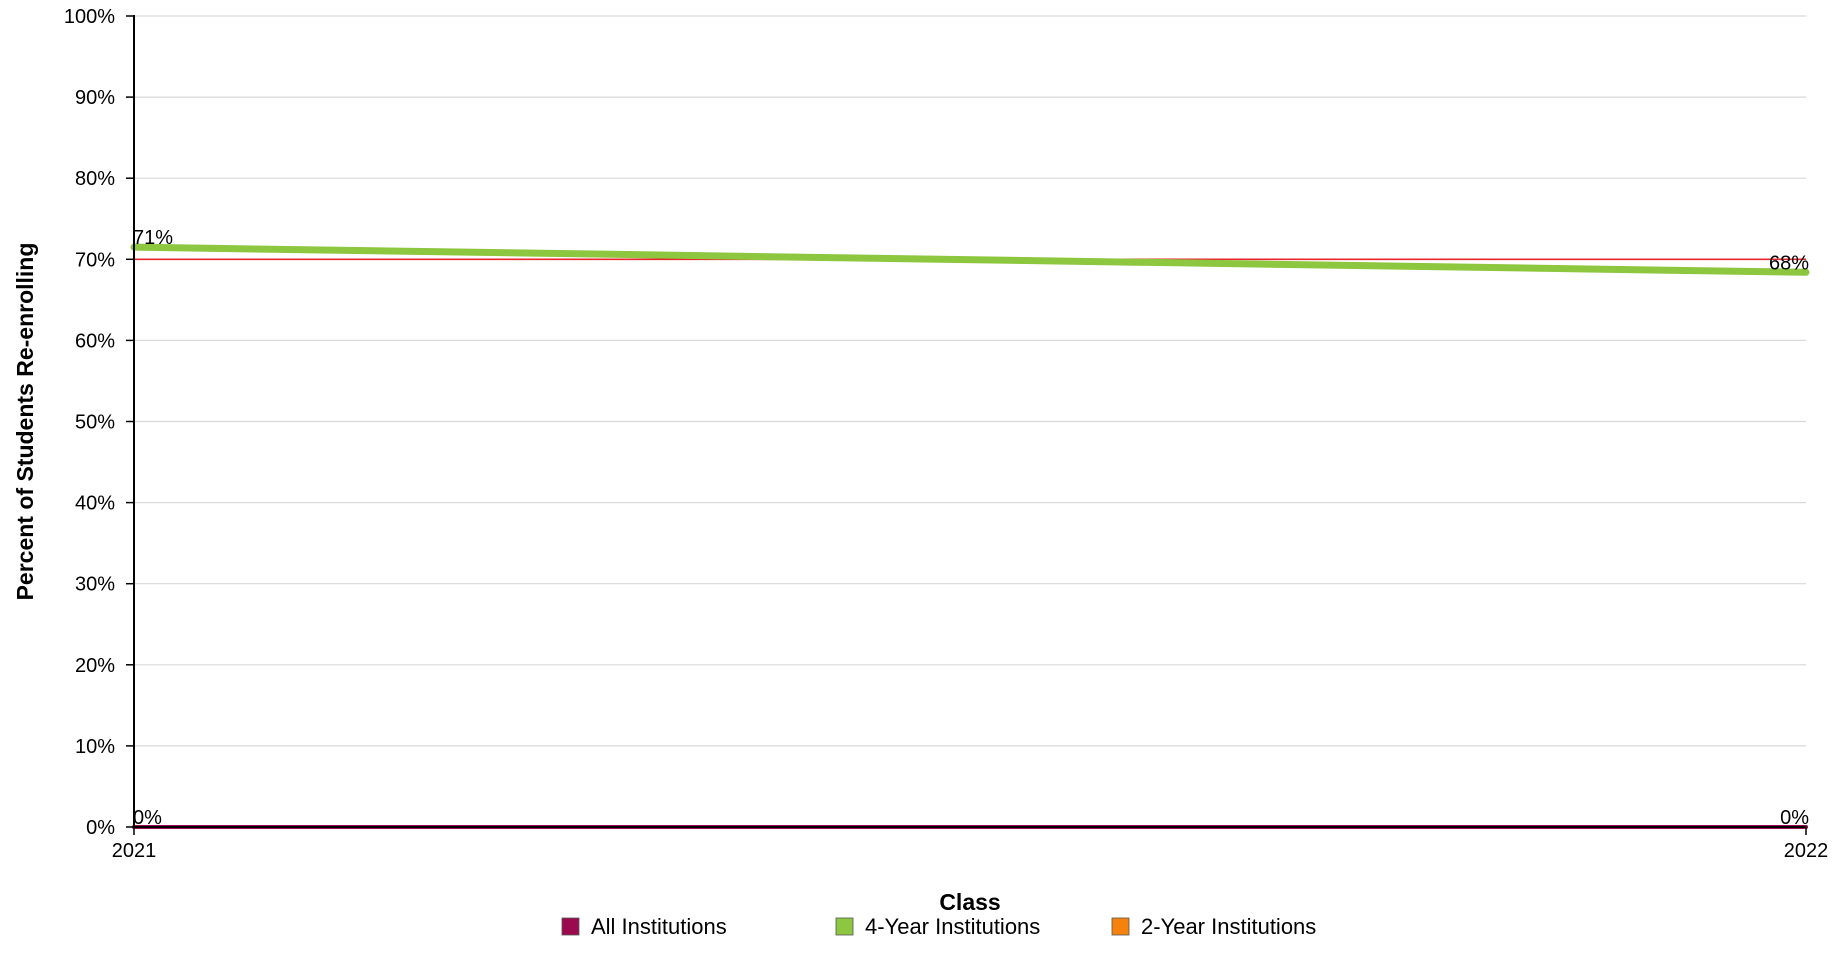 The height and width of the screenshot is (975, 1839). I want to click on legend-label: All Institutions, so click(659, 926).